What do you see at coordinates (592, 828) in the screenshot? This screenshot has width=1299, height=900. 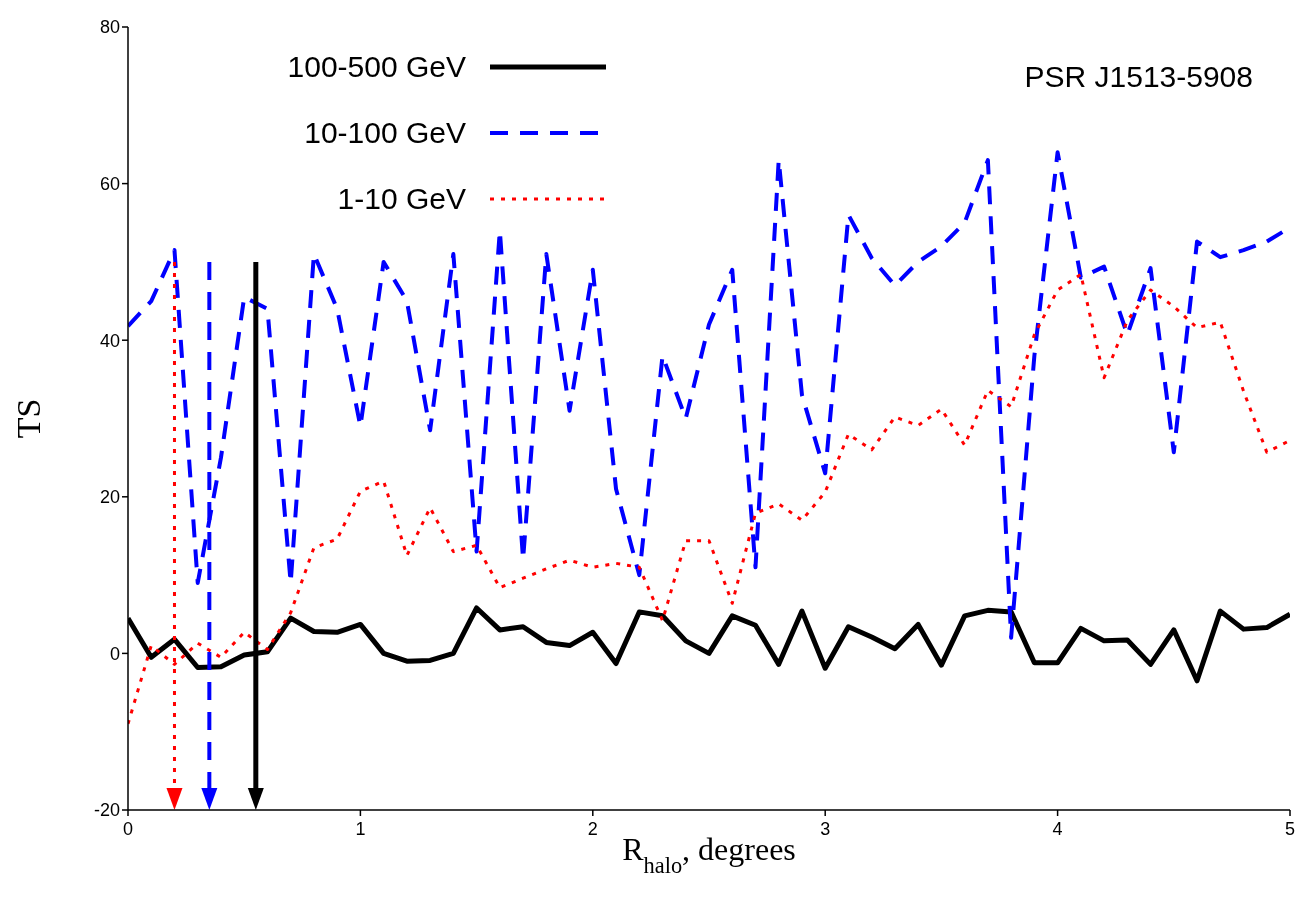 I see `x-tick-label: 2` at bounding box center [592, 828].